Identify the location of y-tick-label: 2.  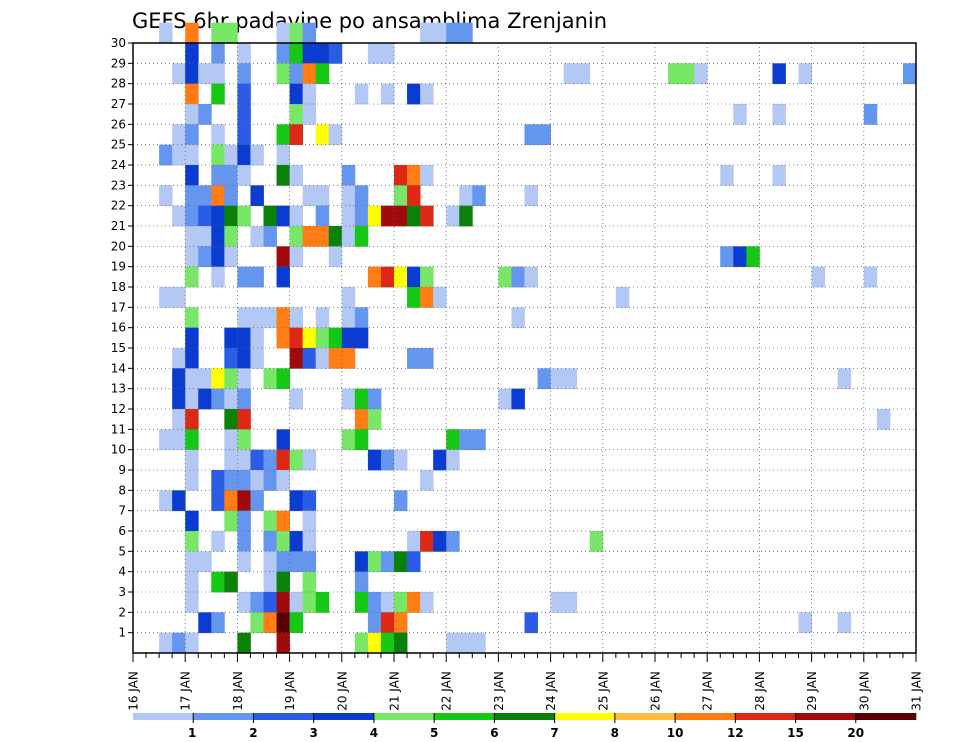
(122, 612).